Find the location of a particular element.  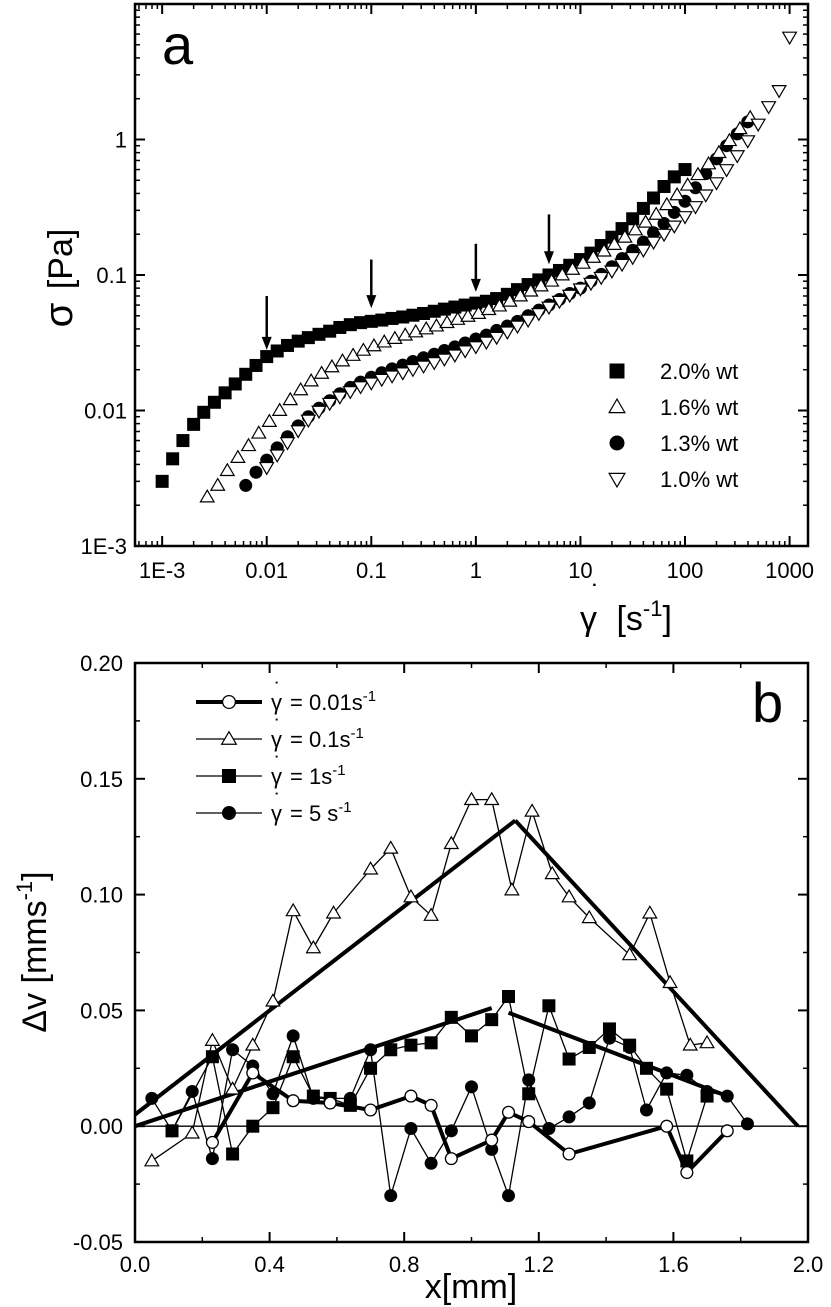

panel-a-xlabel-exp: -1 is located at coordinates (653, 608).